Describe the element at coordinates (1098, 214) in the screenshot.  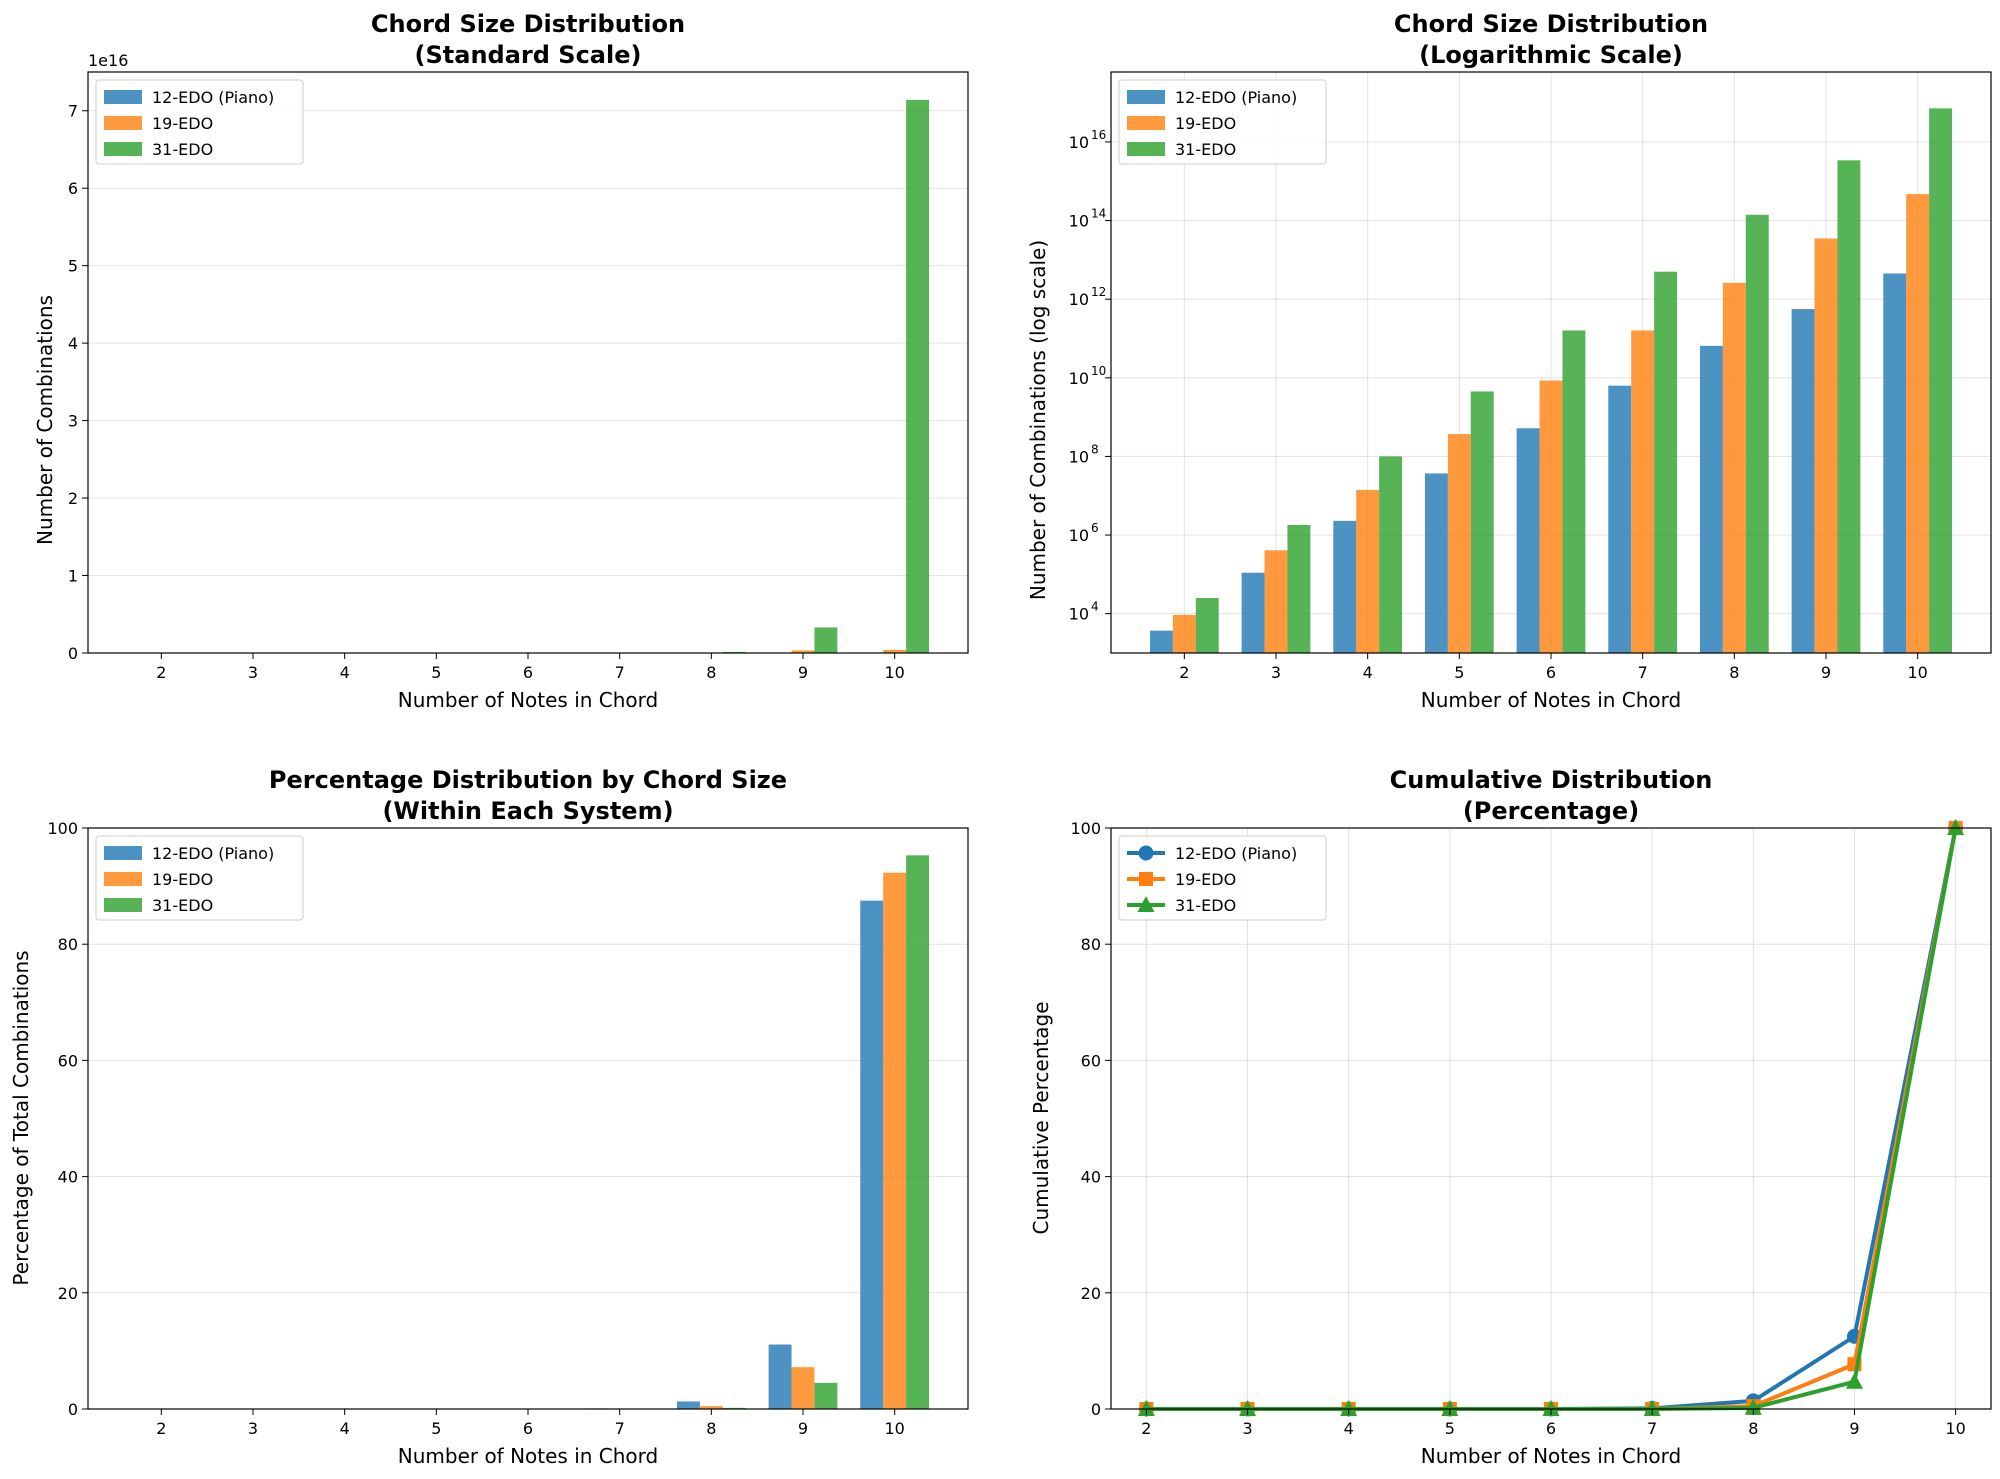
I see `y-tick-label-exponent: 14` at that location.